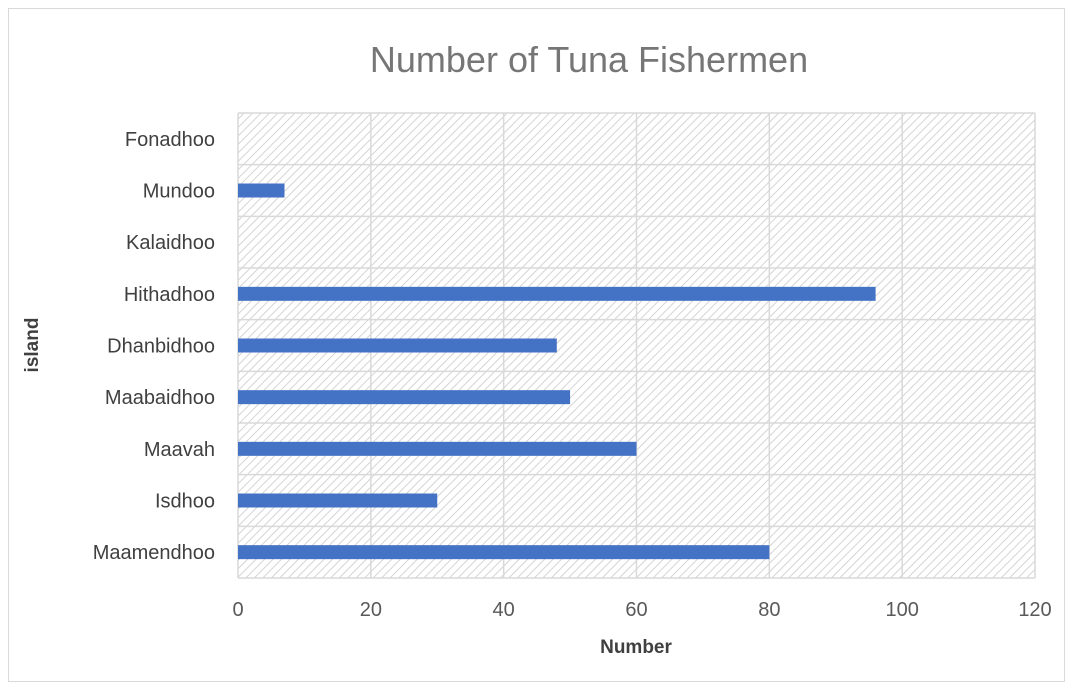 Image resolution: width=1073 pixels, height=690 pixels. I want to click on category-label: Fonadhoo, so click(170, 140).